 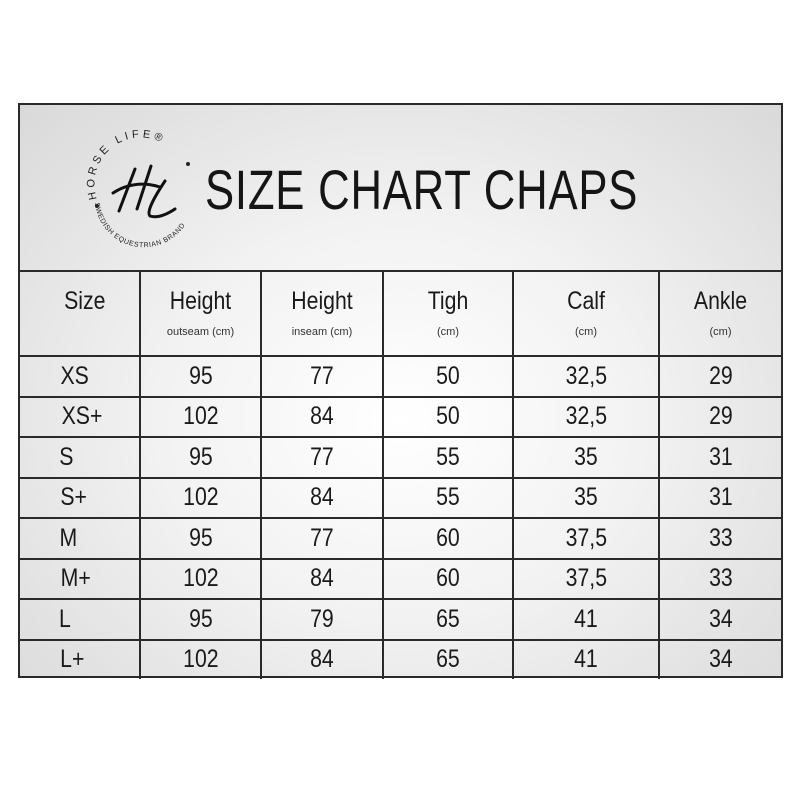 What do you see at coordinates (66, 456) in the screenshot?
I see `cell-text: S` at bounding box center [66, 456].